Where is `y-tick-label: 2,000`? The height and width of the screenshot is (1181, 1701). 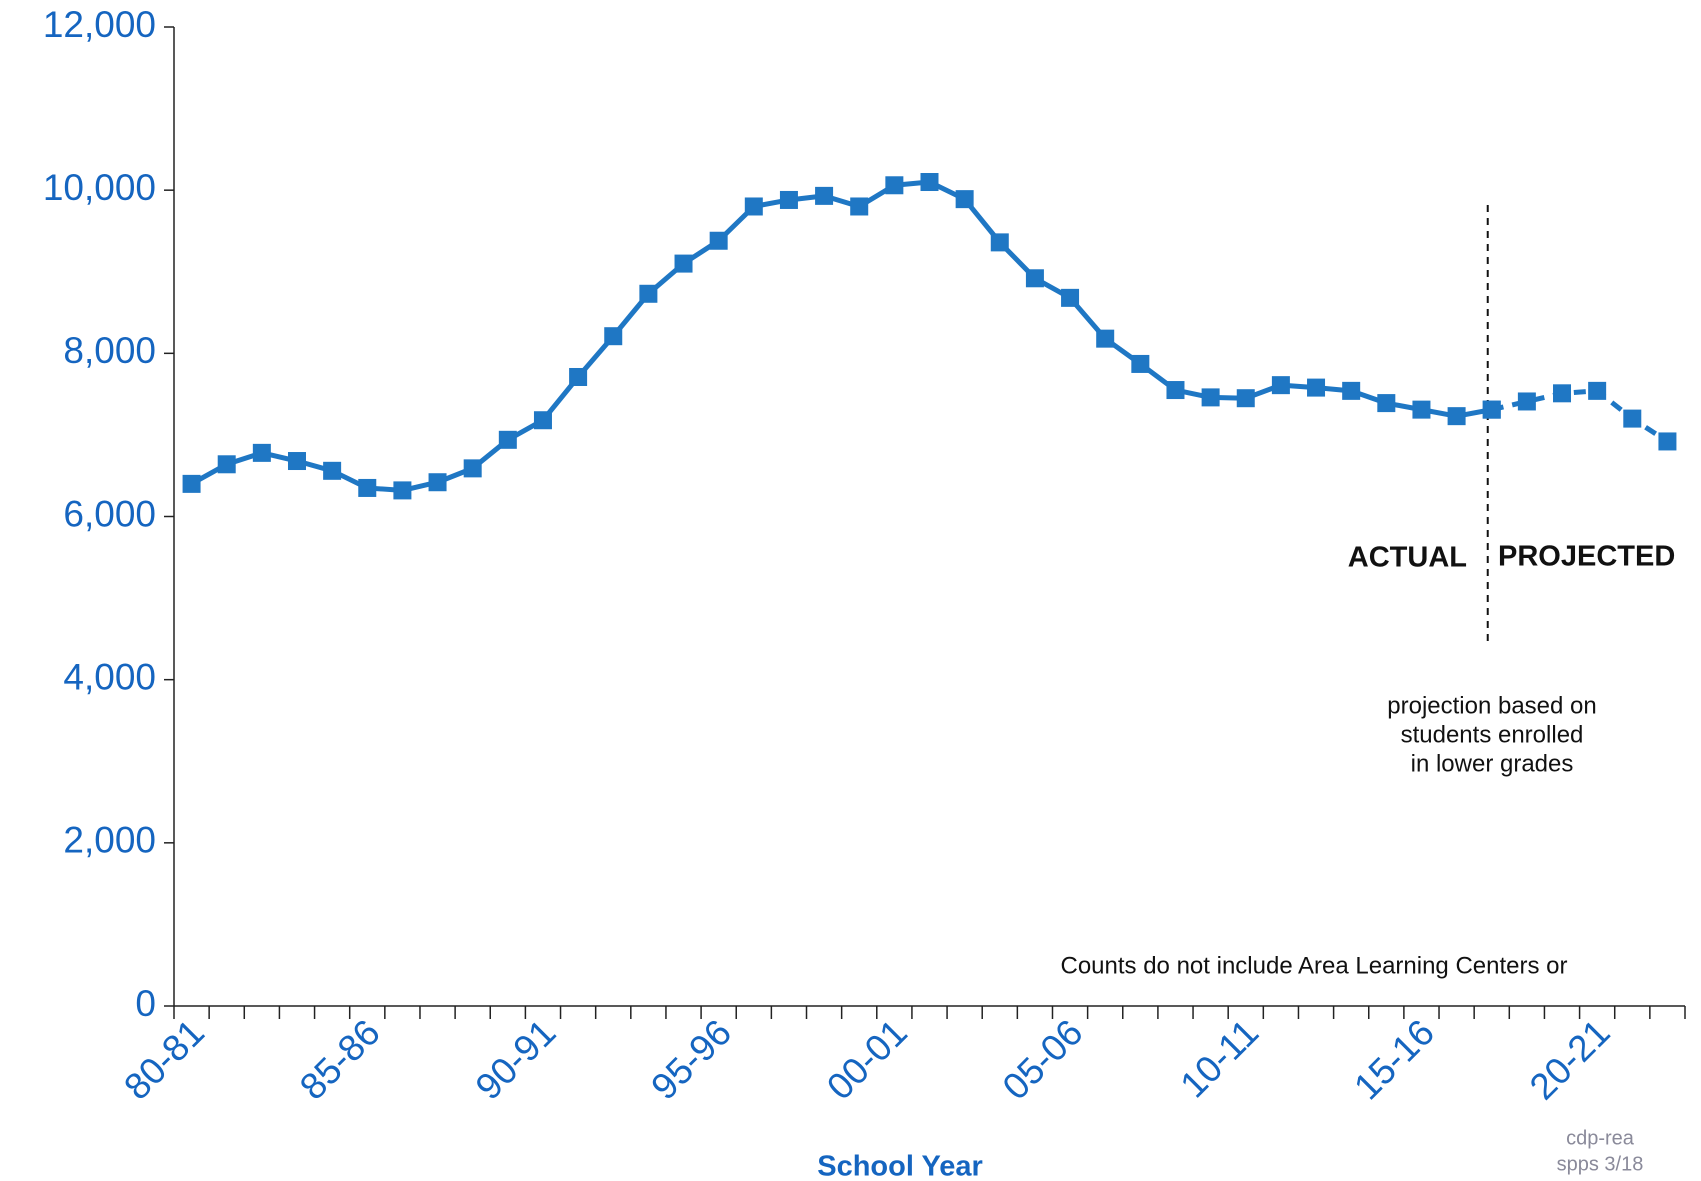
y-tick-label: 2,000 is located at coordinates (109, 840).